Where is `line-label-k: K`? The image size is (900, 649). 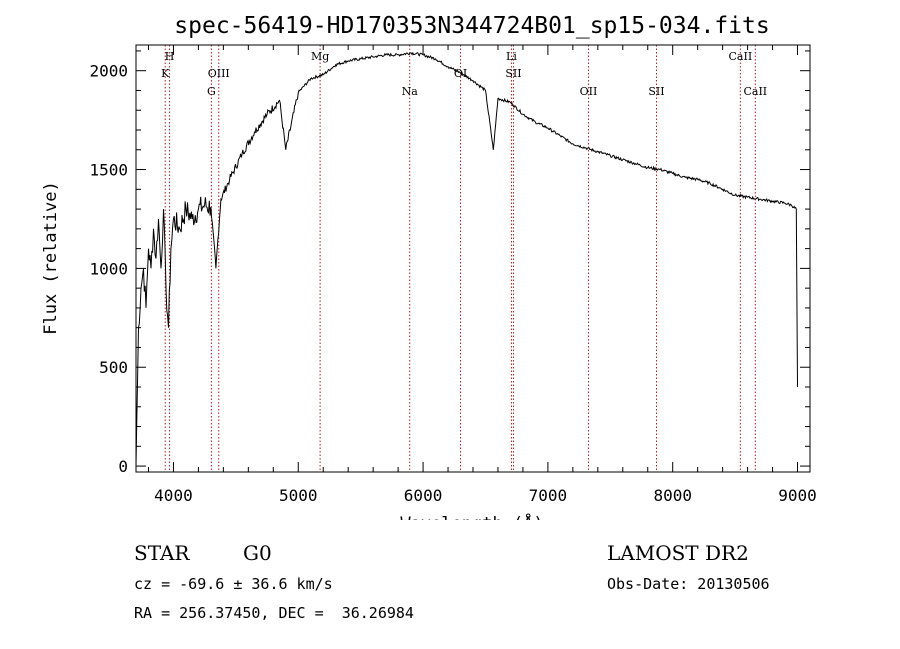
line-label-k: K is located at coordinates (165, 73).